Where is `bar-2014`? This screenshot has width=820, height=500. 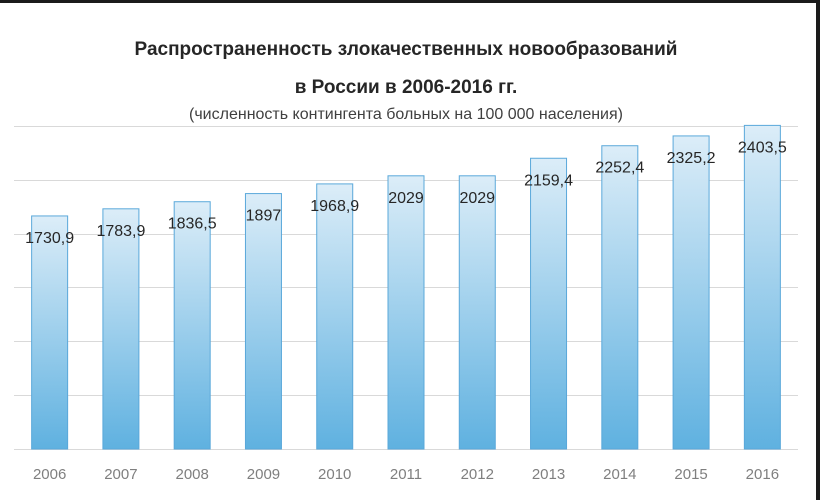
bar-2014 is located at coordinates (620, 297).